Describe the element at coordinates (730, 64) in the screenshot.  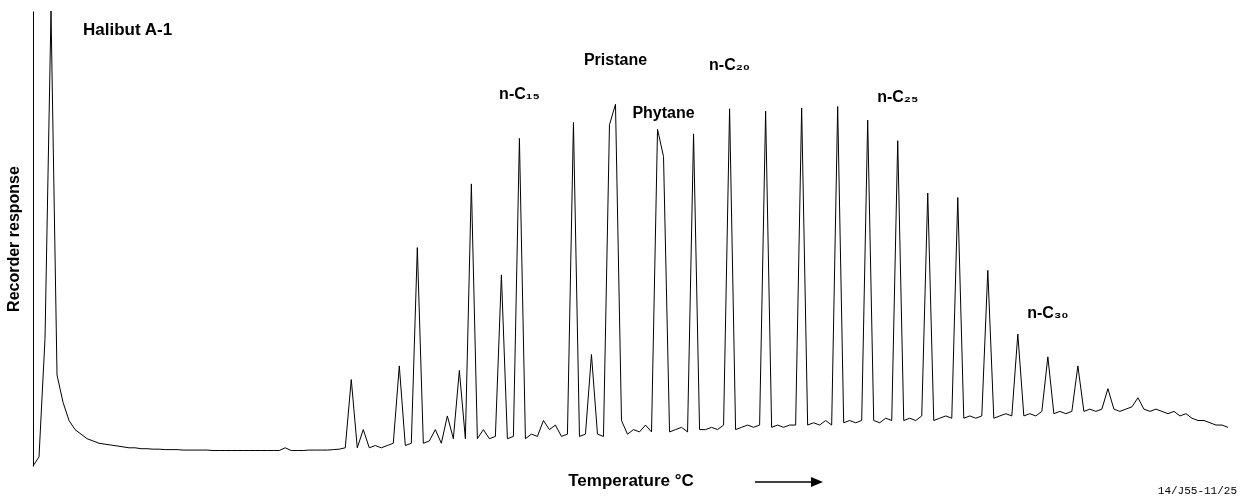
I see `annotation: n-C₂₀` at that location.